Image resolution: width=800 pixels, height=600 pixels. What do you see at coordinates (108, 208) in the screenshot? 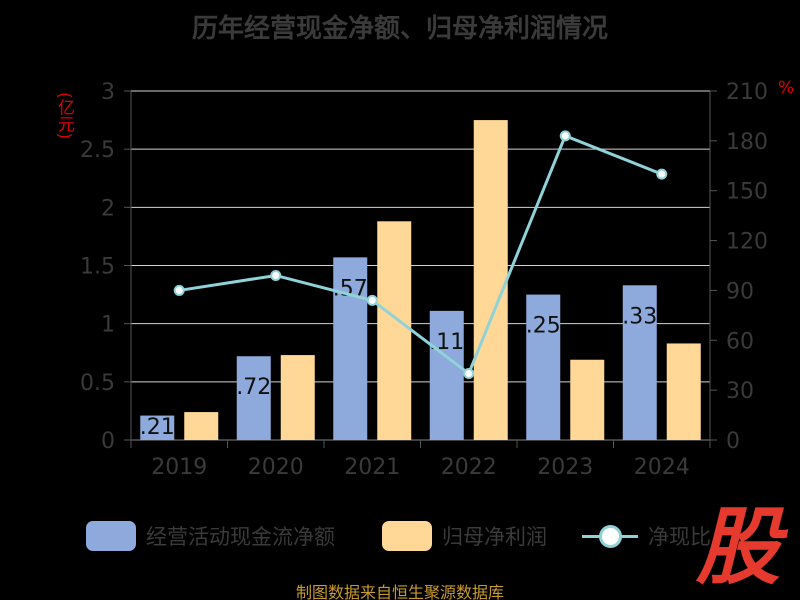
I see `y-left-tick-label: 2` at bounding box center [108, 208].